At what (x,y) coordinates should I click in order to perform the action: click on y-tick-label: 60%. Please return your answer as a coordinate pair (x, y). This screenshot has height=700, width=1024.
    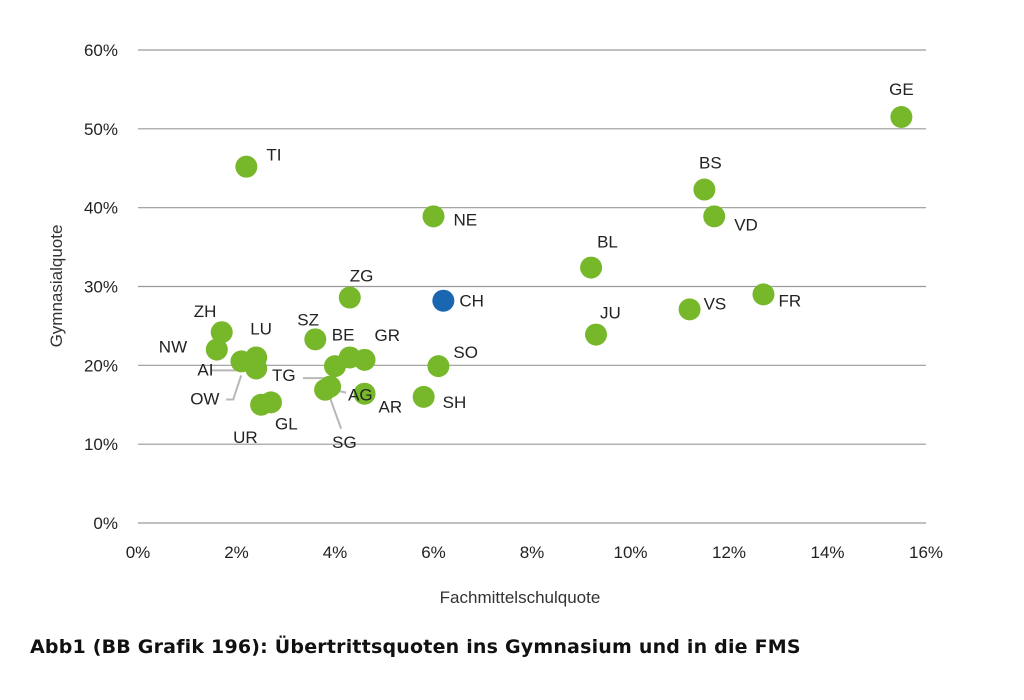
    Looking at the image, I should click on (101, 50).